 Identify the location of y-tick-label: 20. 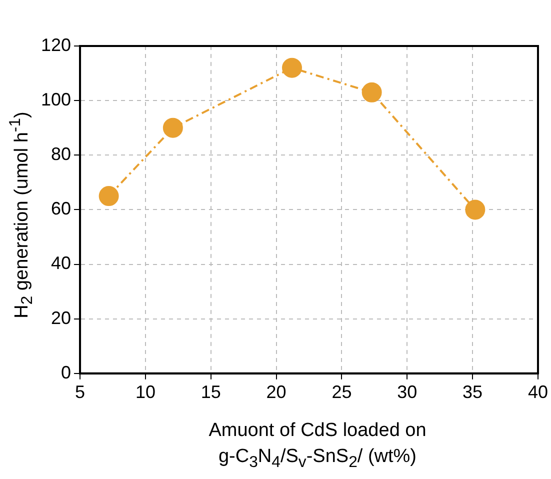
(61, 318).